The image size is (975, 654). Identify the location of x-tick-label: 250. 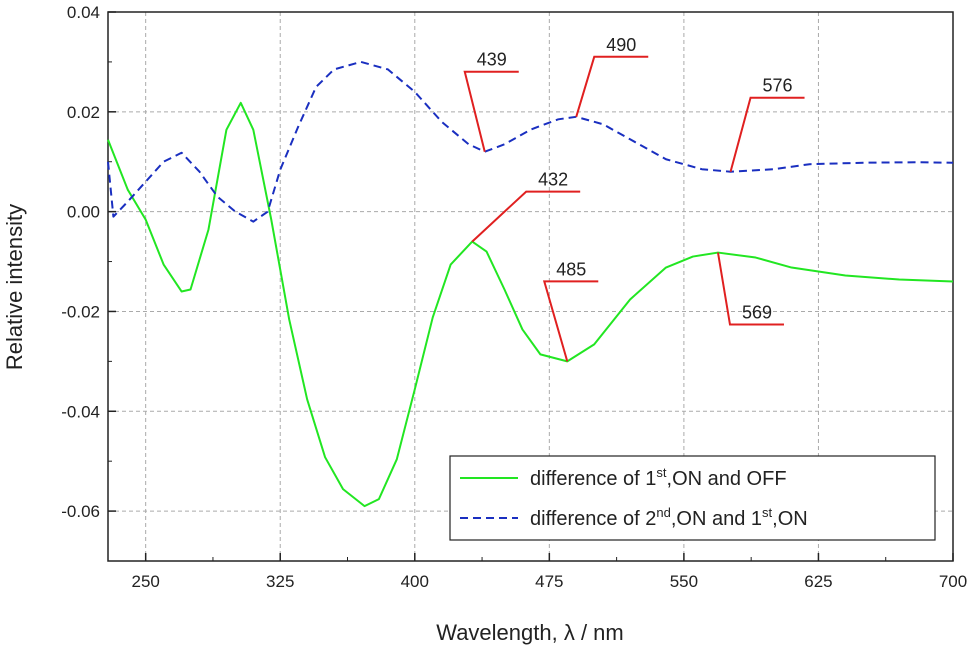
(145, 581).